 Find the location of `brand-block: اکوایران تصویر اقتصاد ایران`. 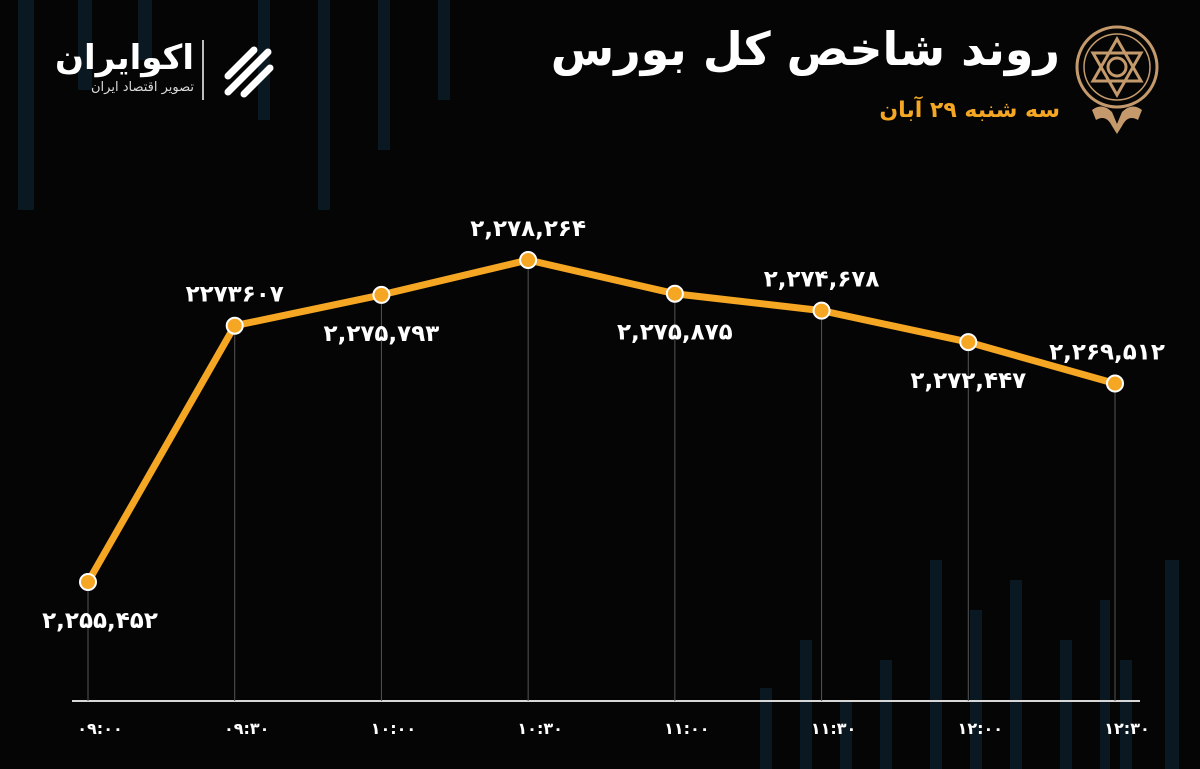

brand-block: اکوایران تصویر اقتصاد ایران is located at coordinates (167, 71).